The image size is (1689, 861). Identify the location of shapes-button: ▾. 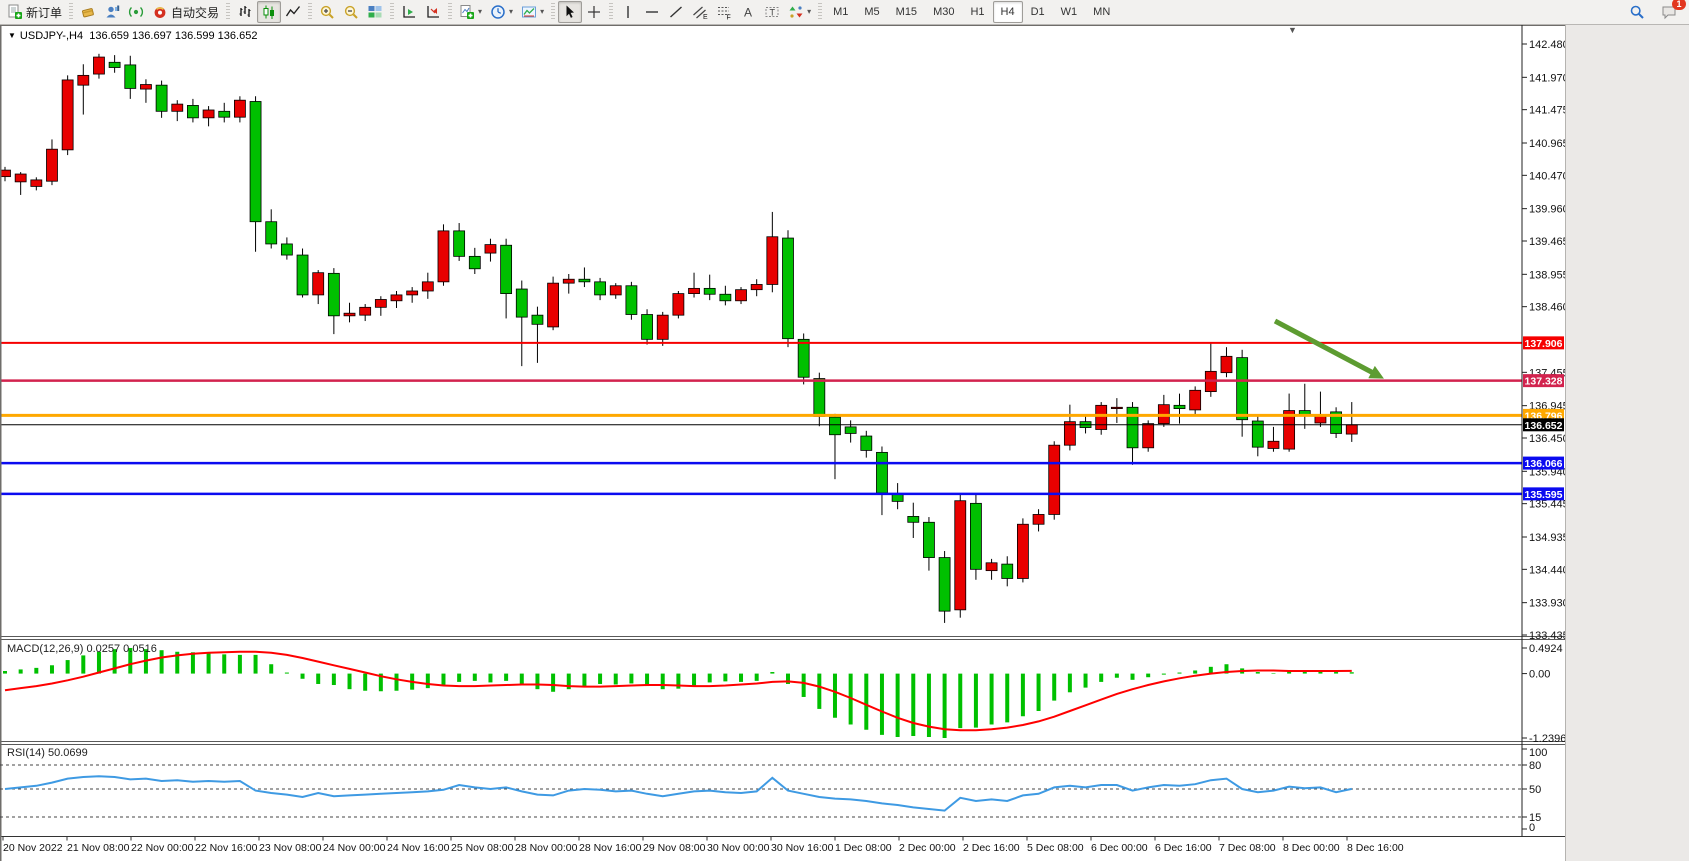
(799, 12).